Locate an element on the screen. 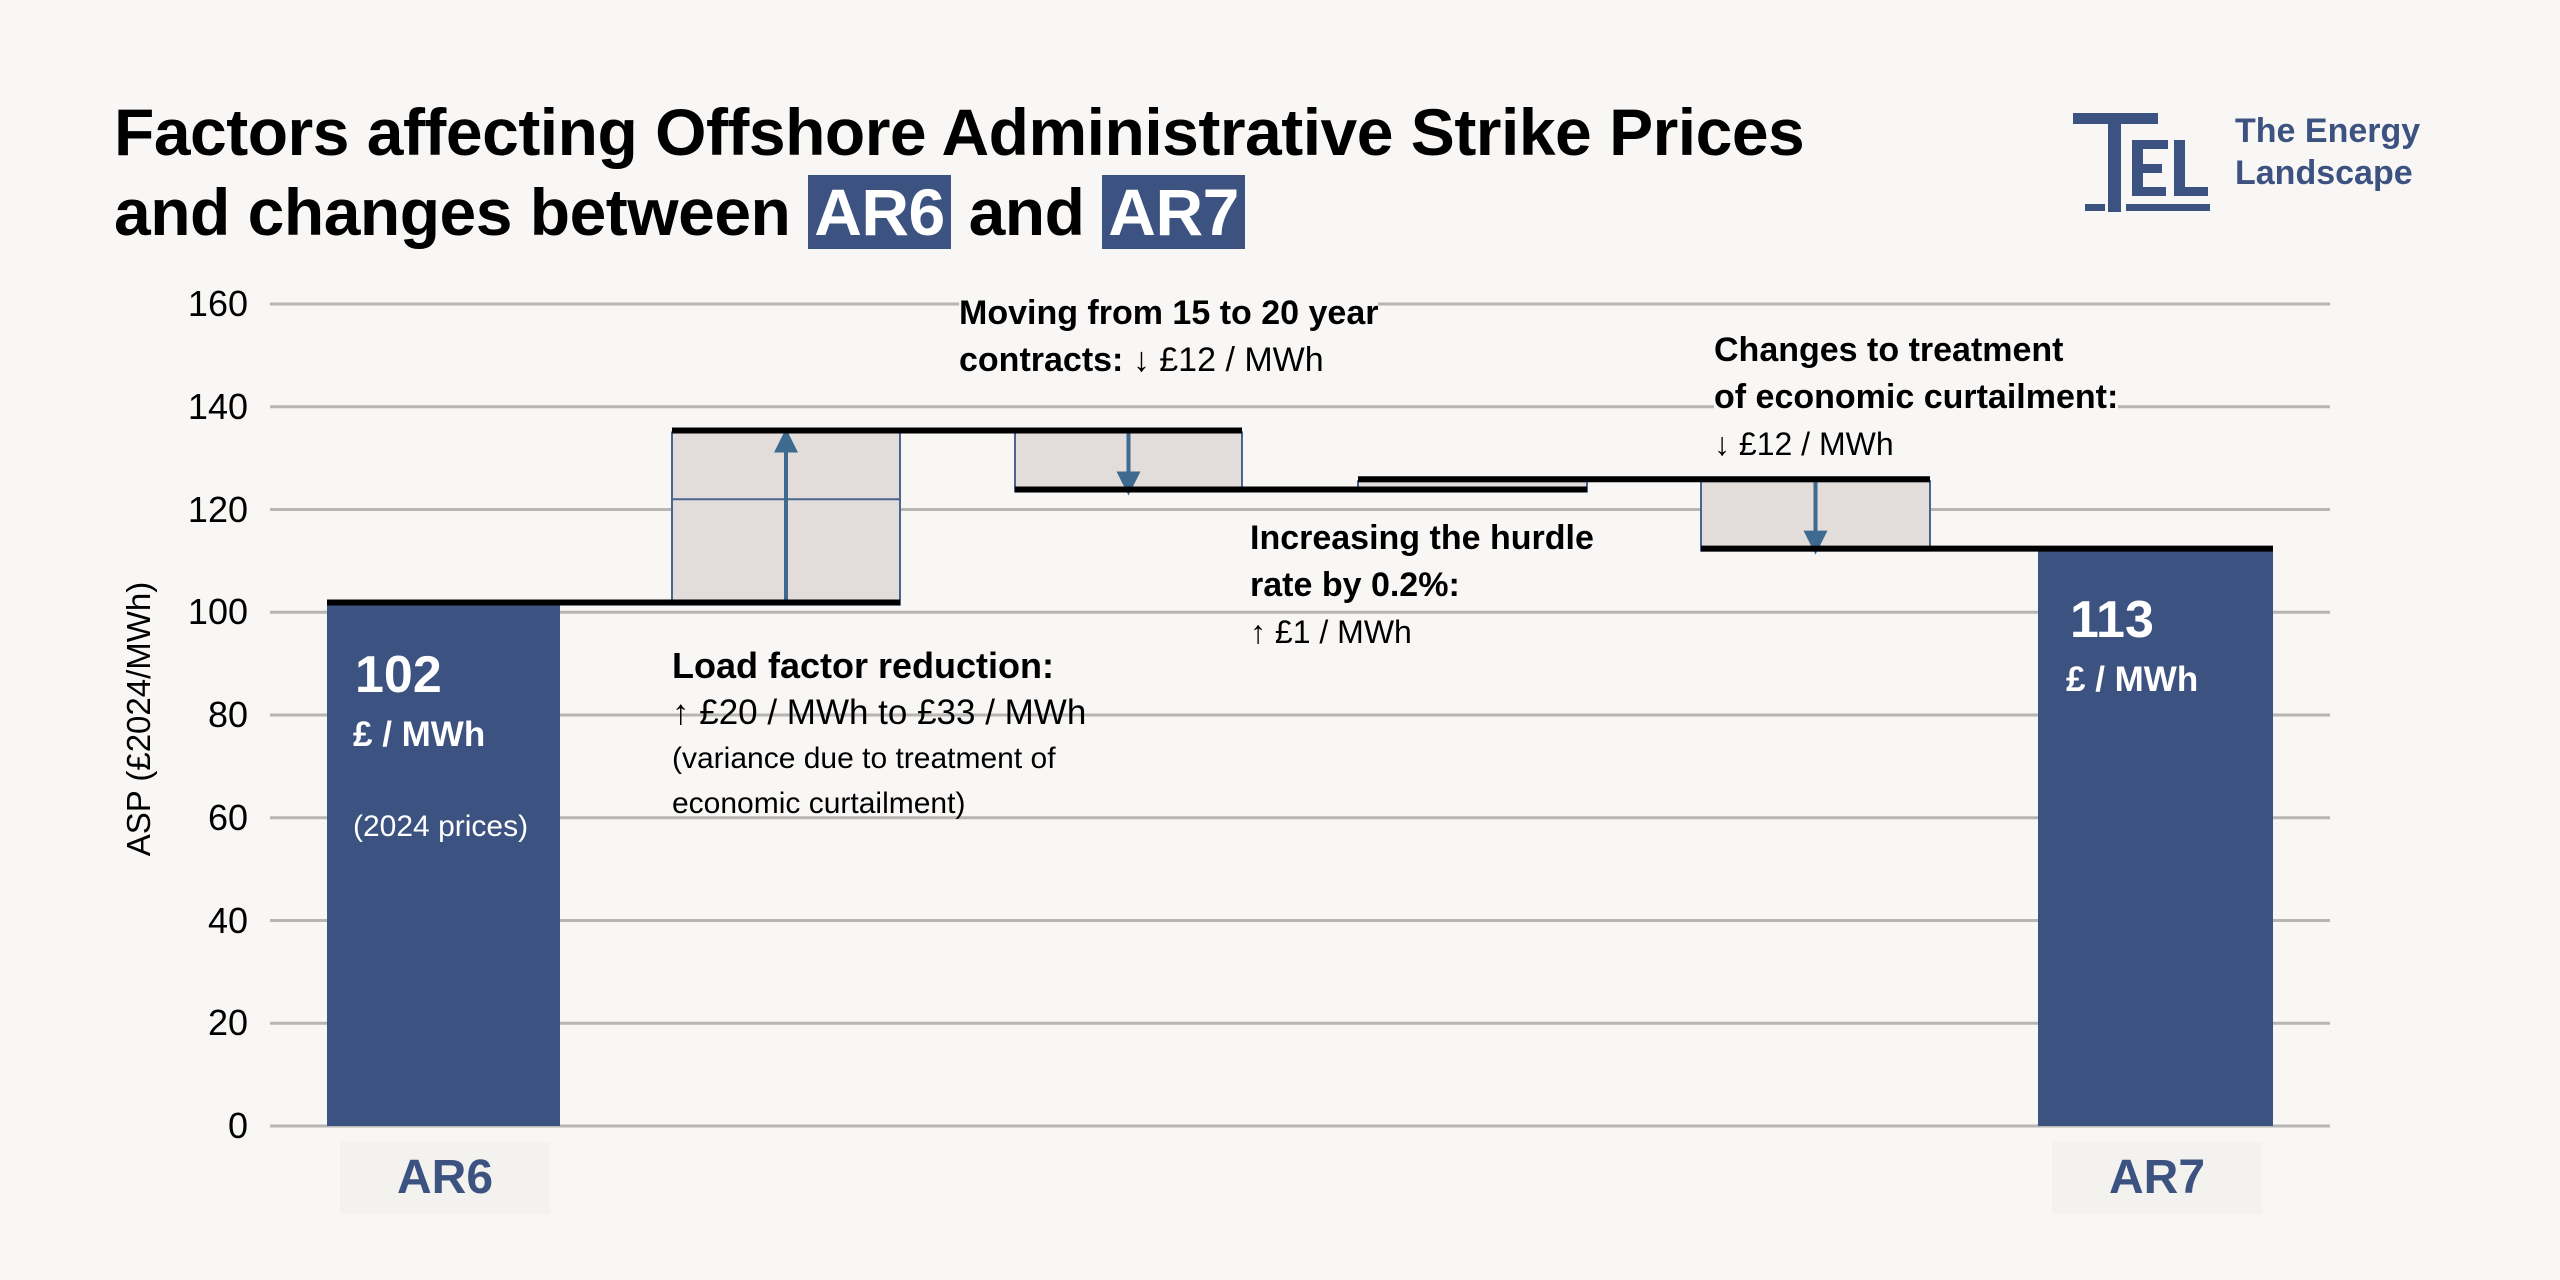  annotation-note: economic curtailment) is located at coordinates (819, 803).